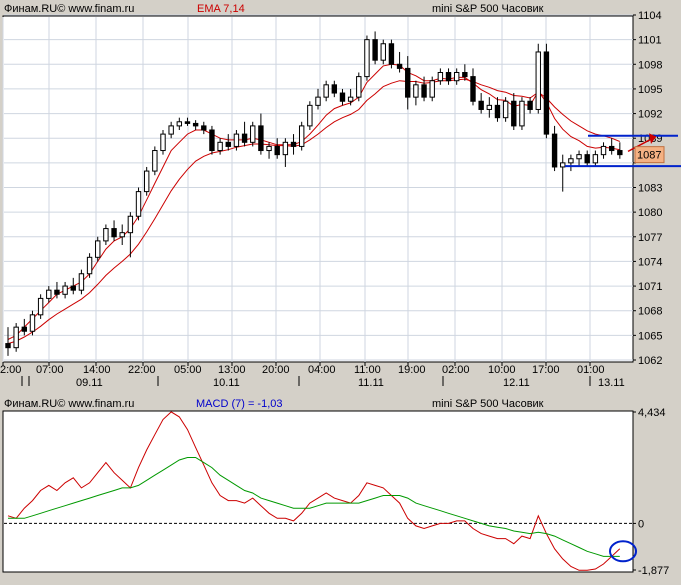 This screenshot has height=585, width=681. Describe the element at coordinates (488, 9) in the screenshot. I see `price-instrument-label: mini S&P 500 Часовик` at that location.